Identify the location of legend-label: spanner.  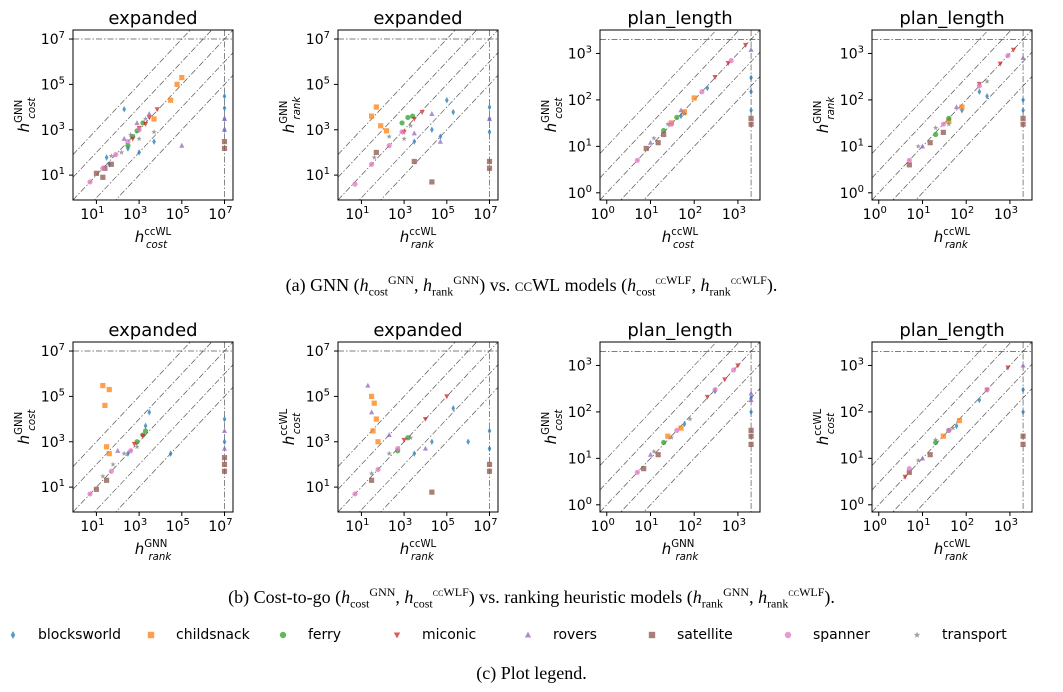
(841, 635).